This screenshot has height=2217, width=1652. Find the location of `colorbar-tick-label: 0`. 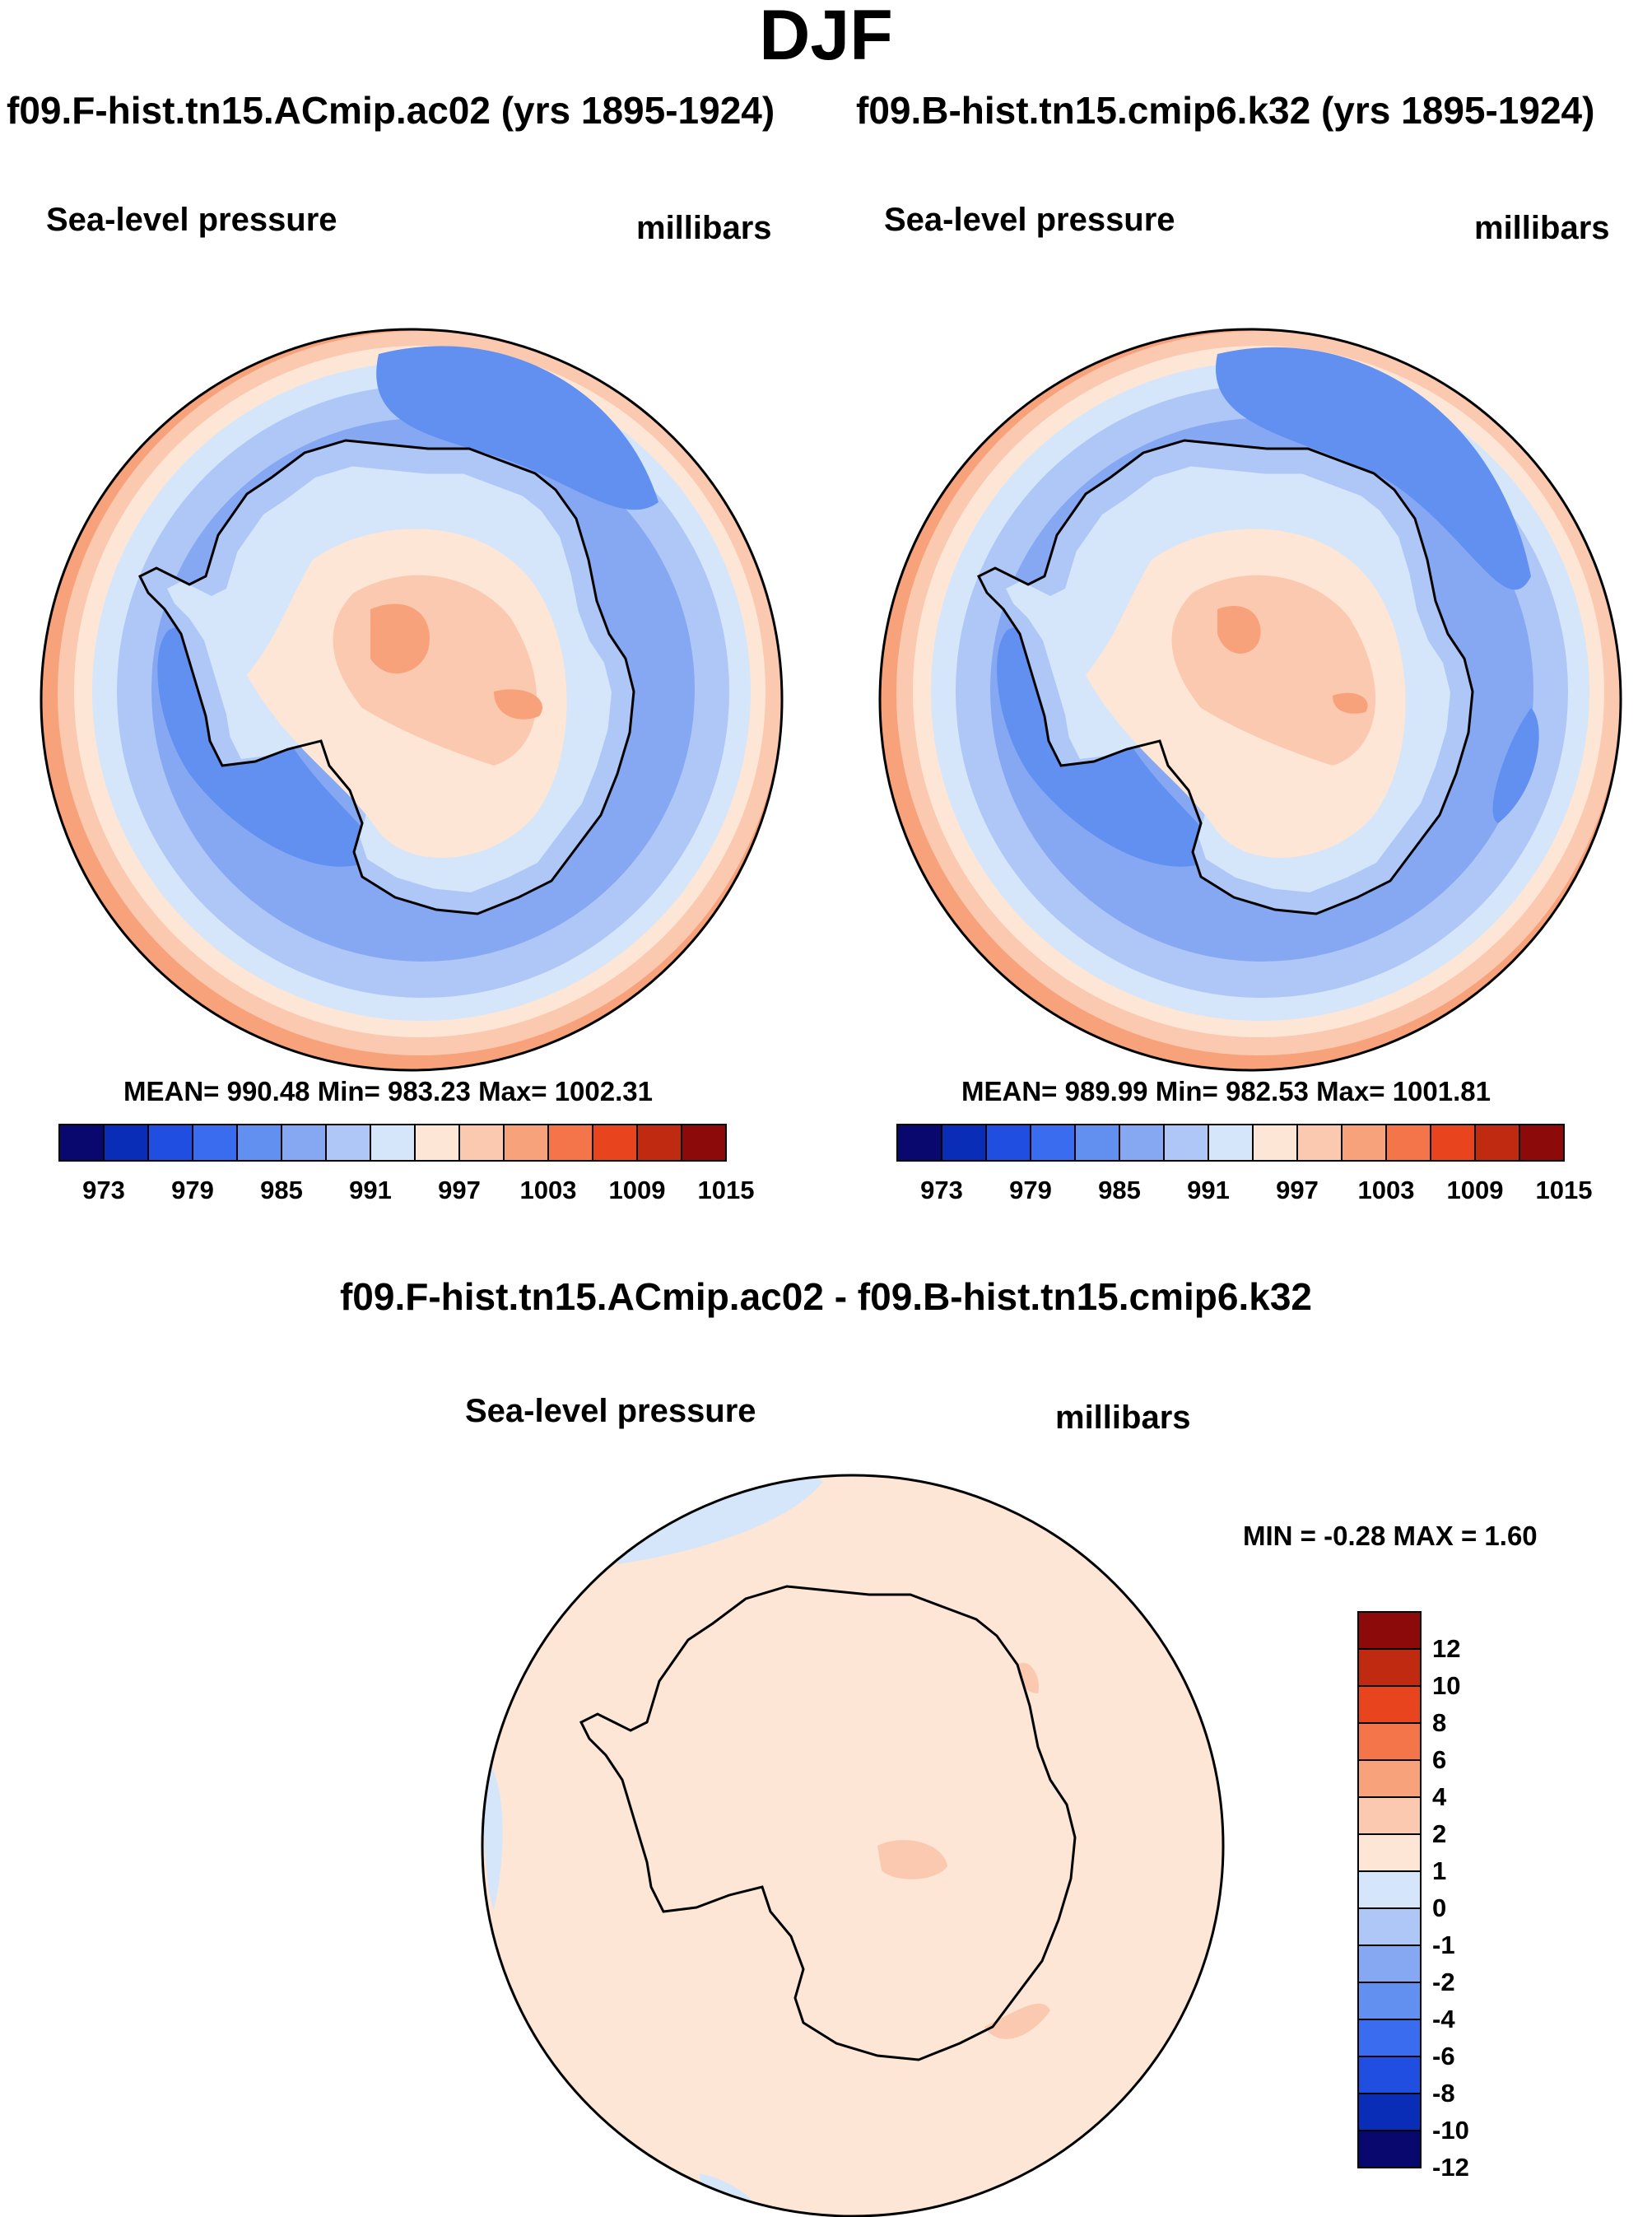

colorbar-tick-label: 0 is located at coordinates (1439, 1907).